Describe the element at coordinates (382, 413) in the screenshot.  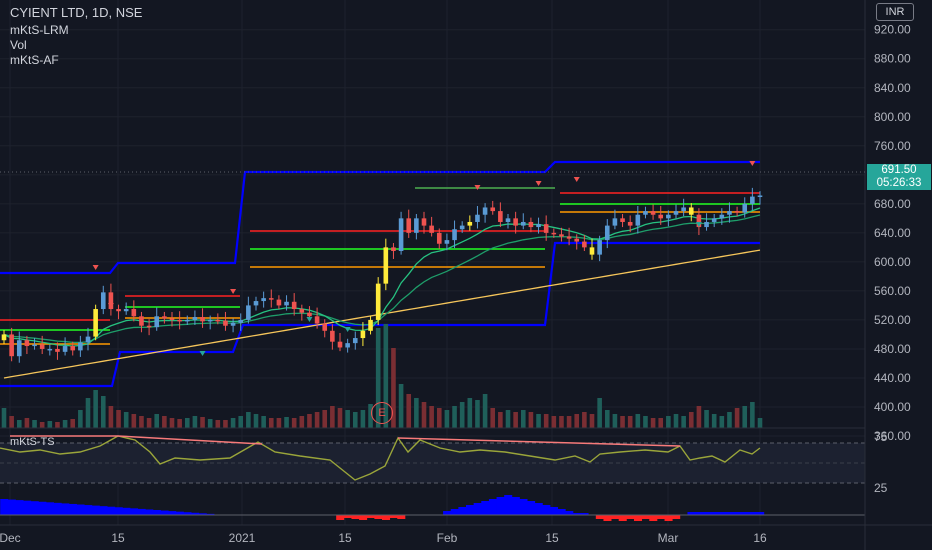
I see `earnings-marker: E` at that location.